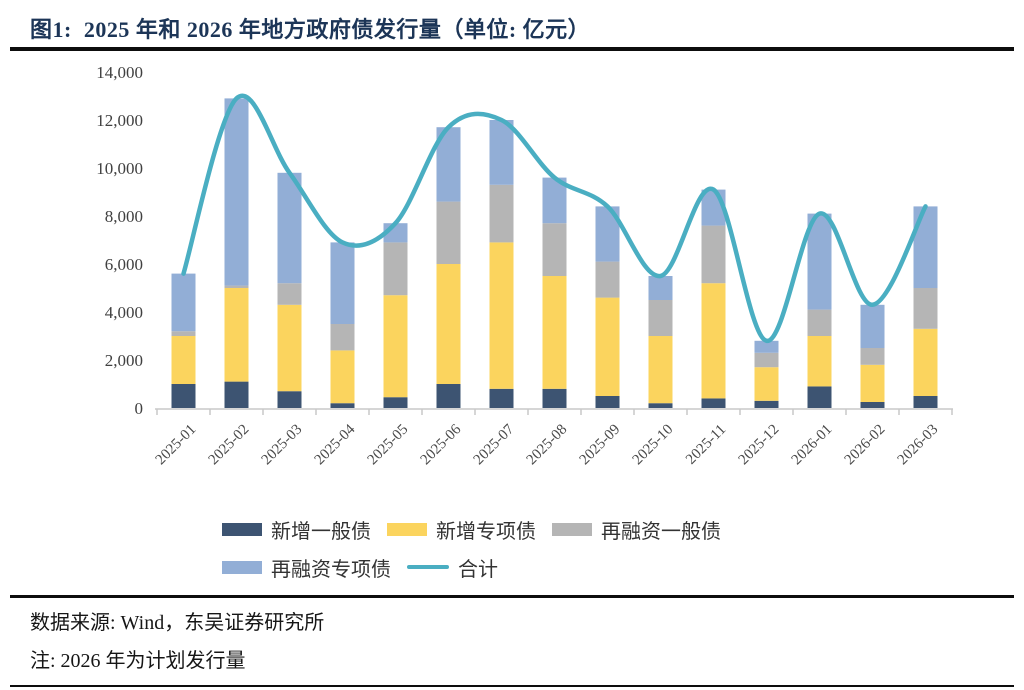 Image resolution: width=1024 pixels, height=690 pixels. Describe the element at coordinates (177, 623) in the screenshot. I see `source-text: 数据来源: Wind，东吴证券研究所` at that location.